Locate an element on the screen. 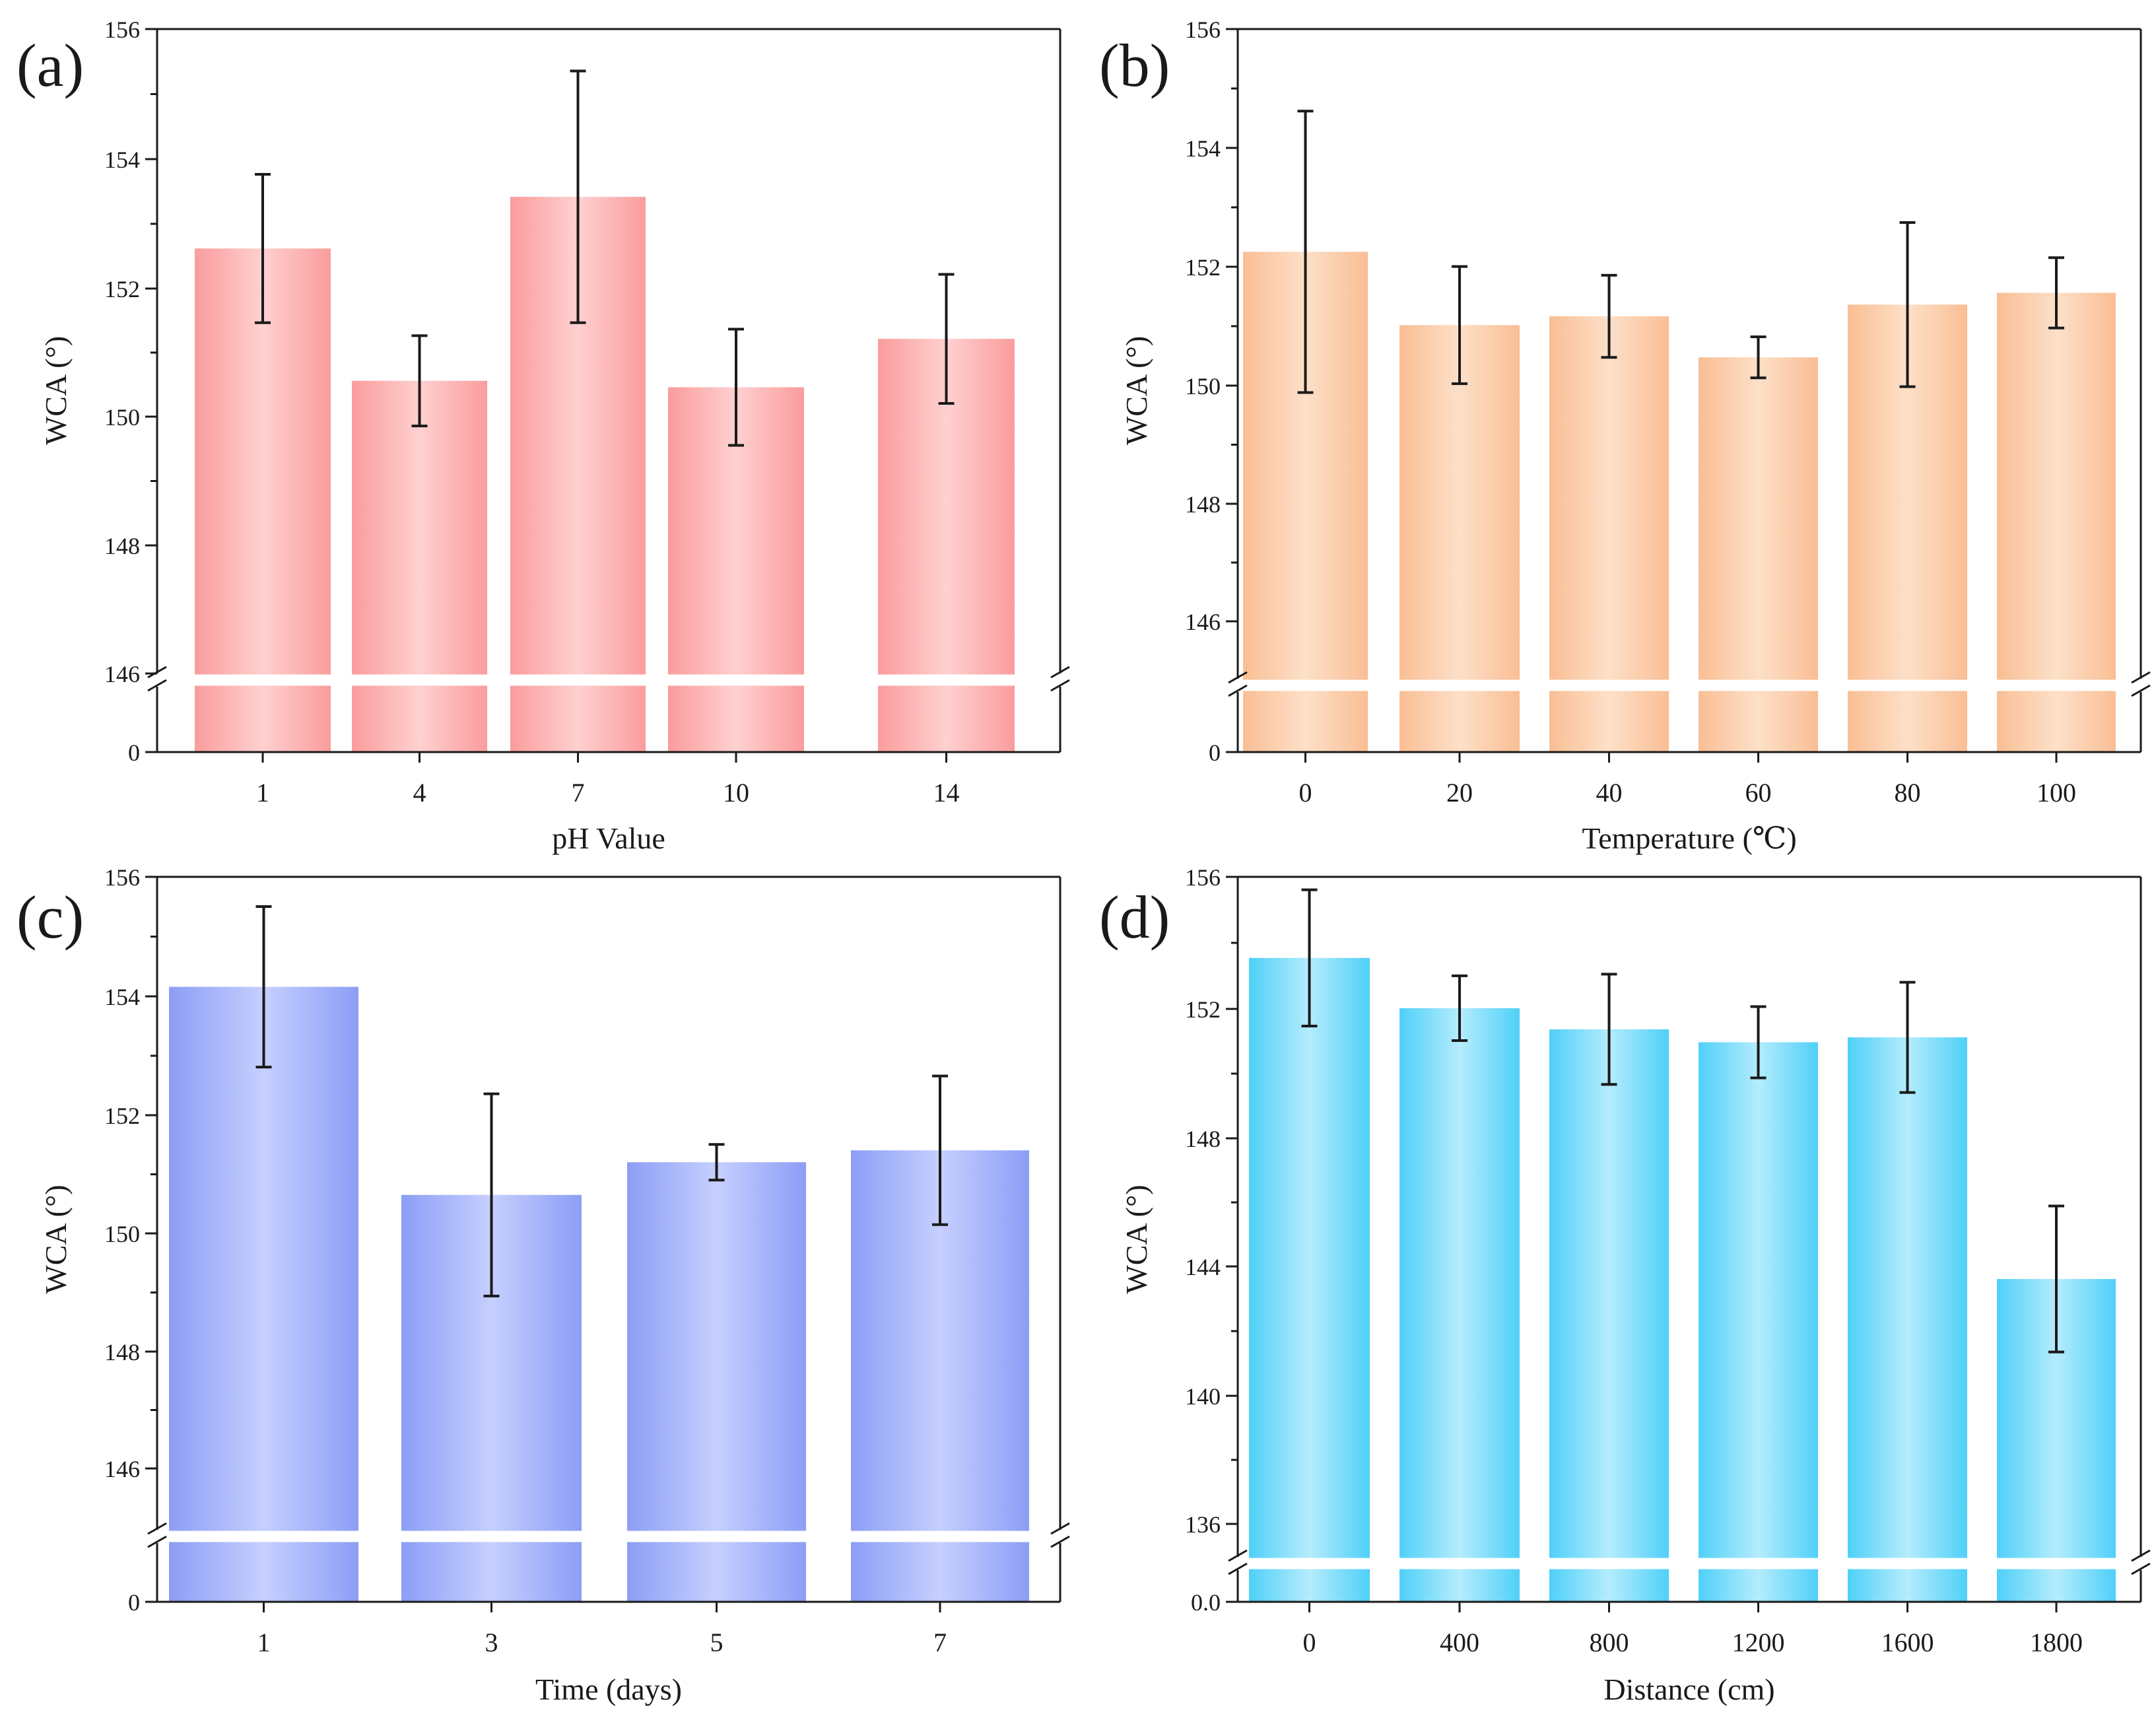 Image resolution: width=2156 pixels, height=1722 pixels. panel-c-ytick-label: 150 is located at coordinates (122, 1234).